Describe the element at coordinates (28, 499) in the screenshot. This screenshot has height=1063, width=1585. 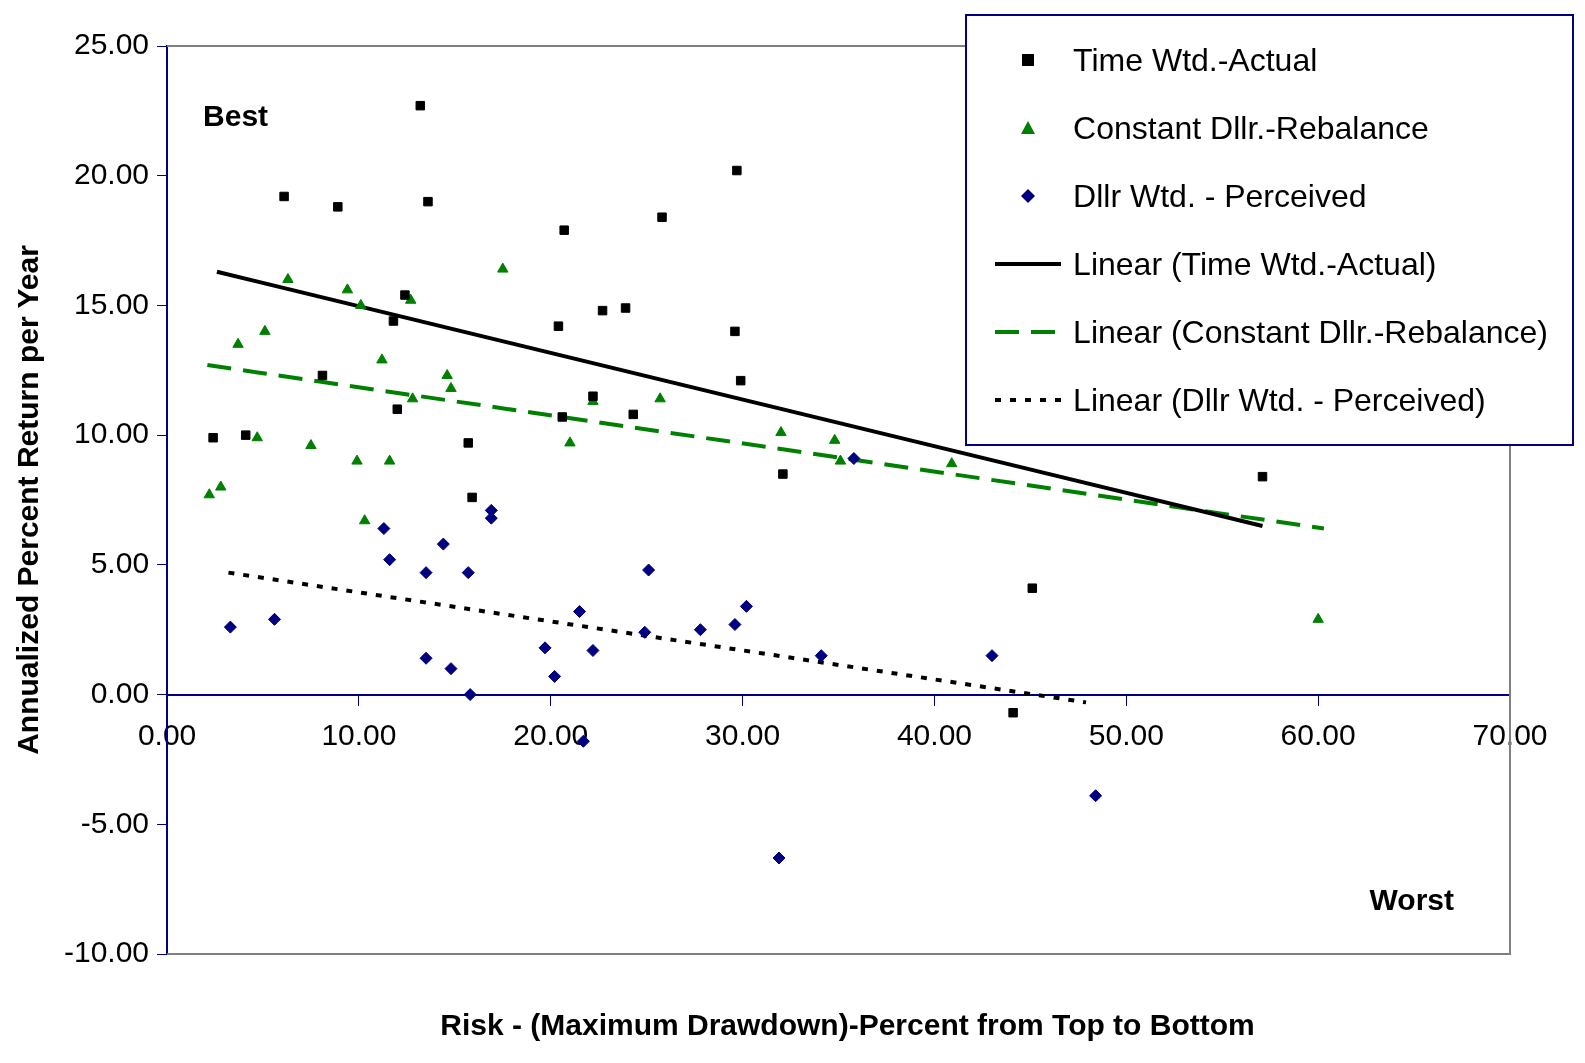
I see `y-axis-title: Annualized Percent Return per Year` at that location.